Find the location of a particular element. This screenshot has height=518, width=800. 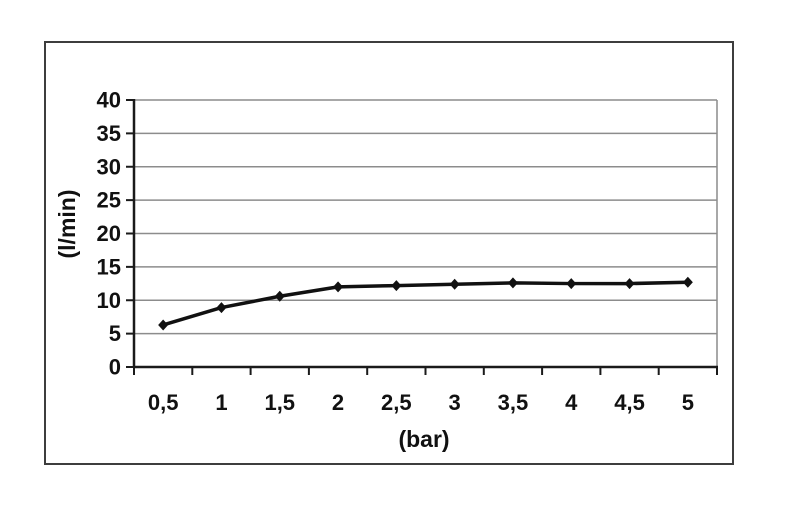

x-axis-tick-label-9: 5 is located at coordinates (688, 402).